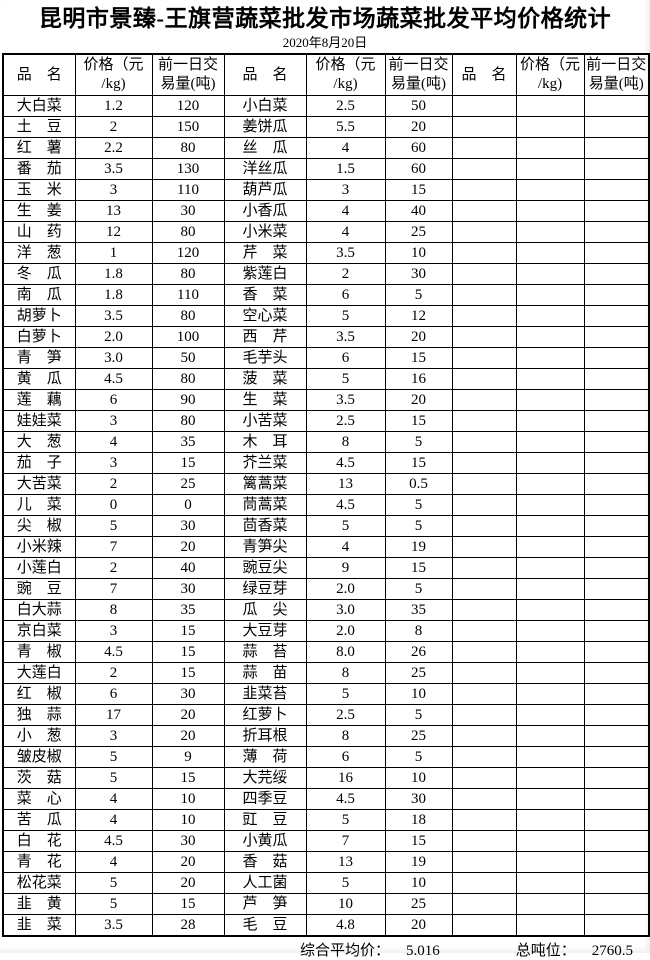 This screenshot has height=960, width=650. I want to click on volume-cell: 25, so click(188, 484).